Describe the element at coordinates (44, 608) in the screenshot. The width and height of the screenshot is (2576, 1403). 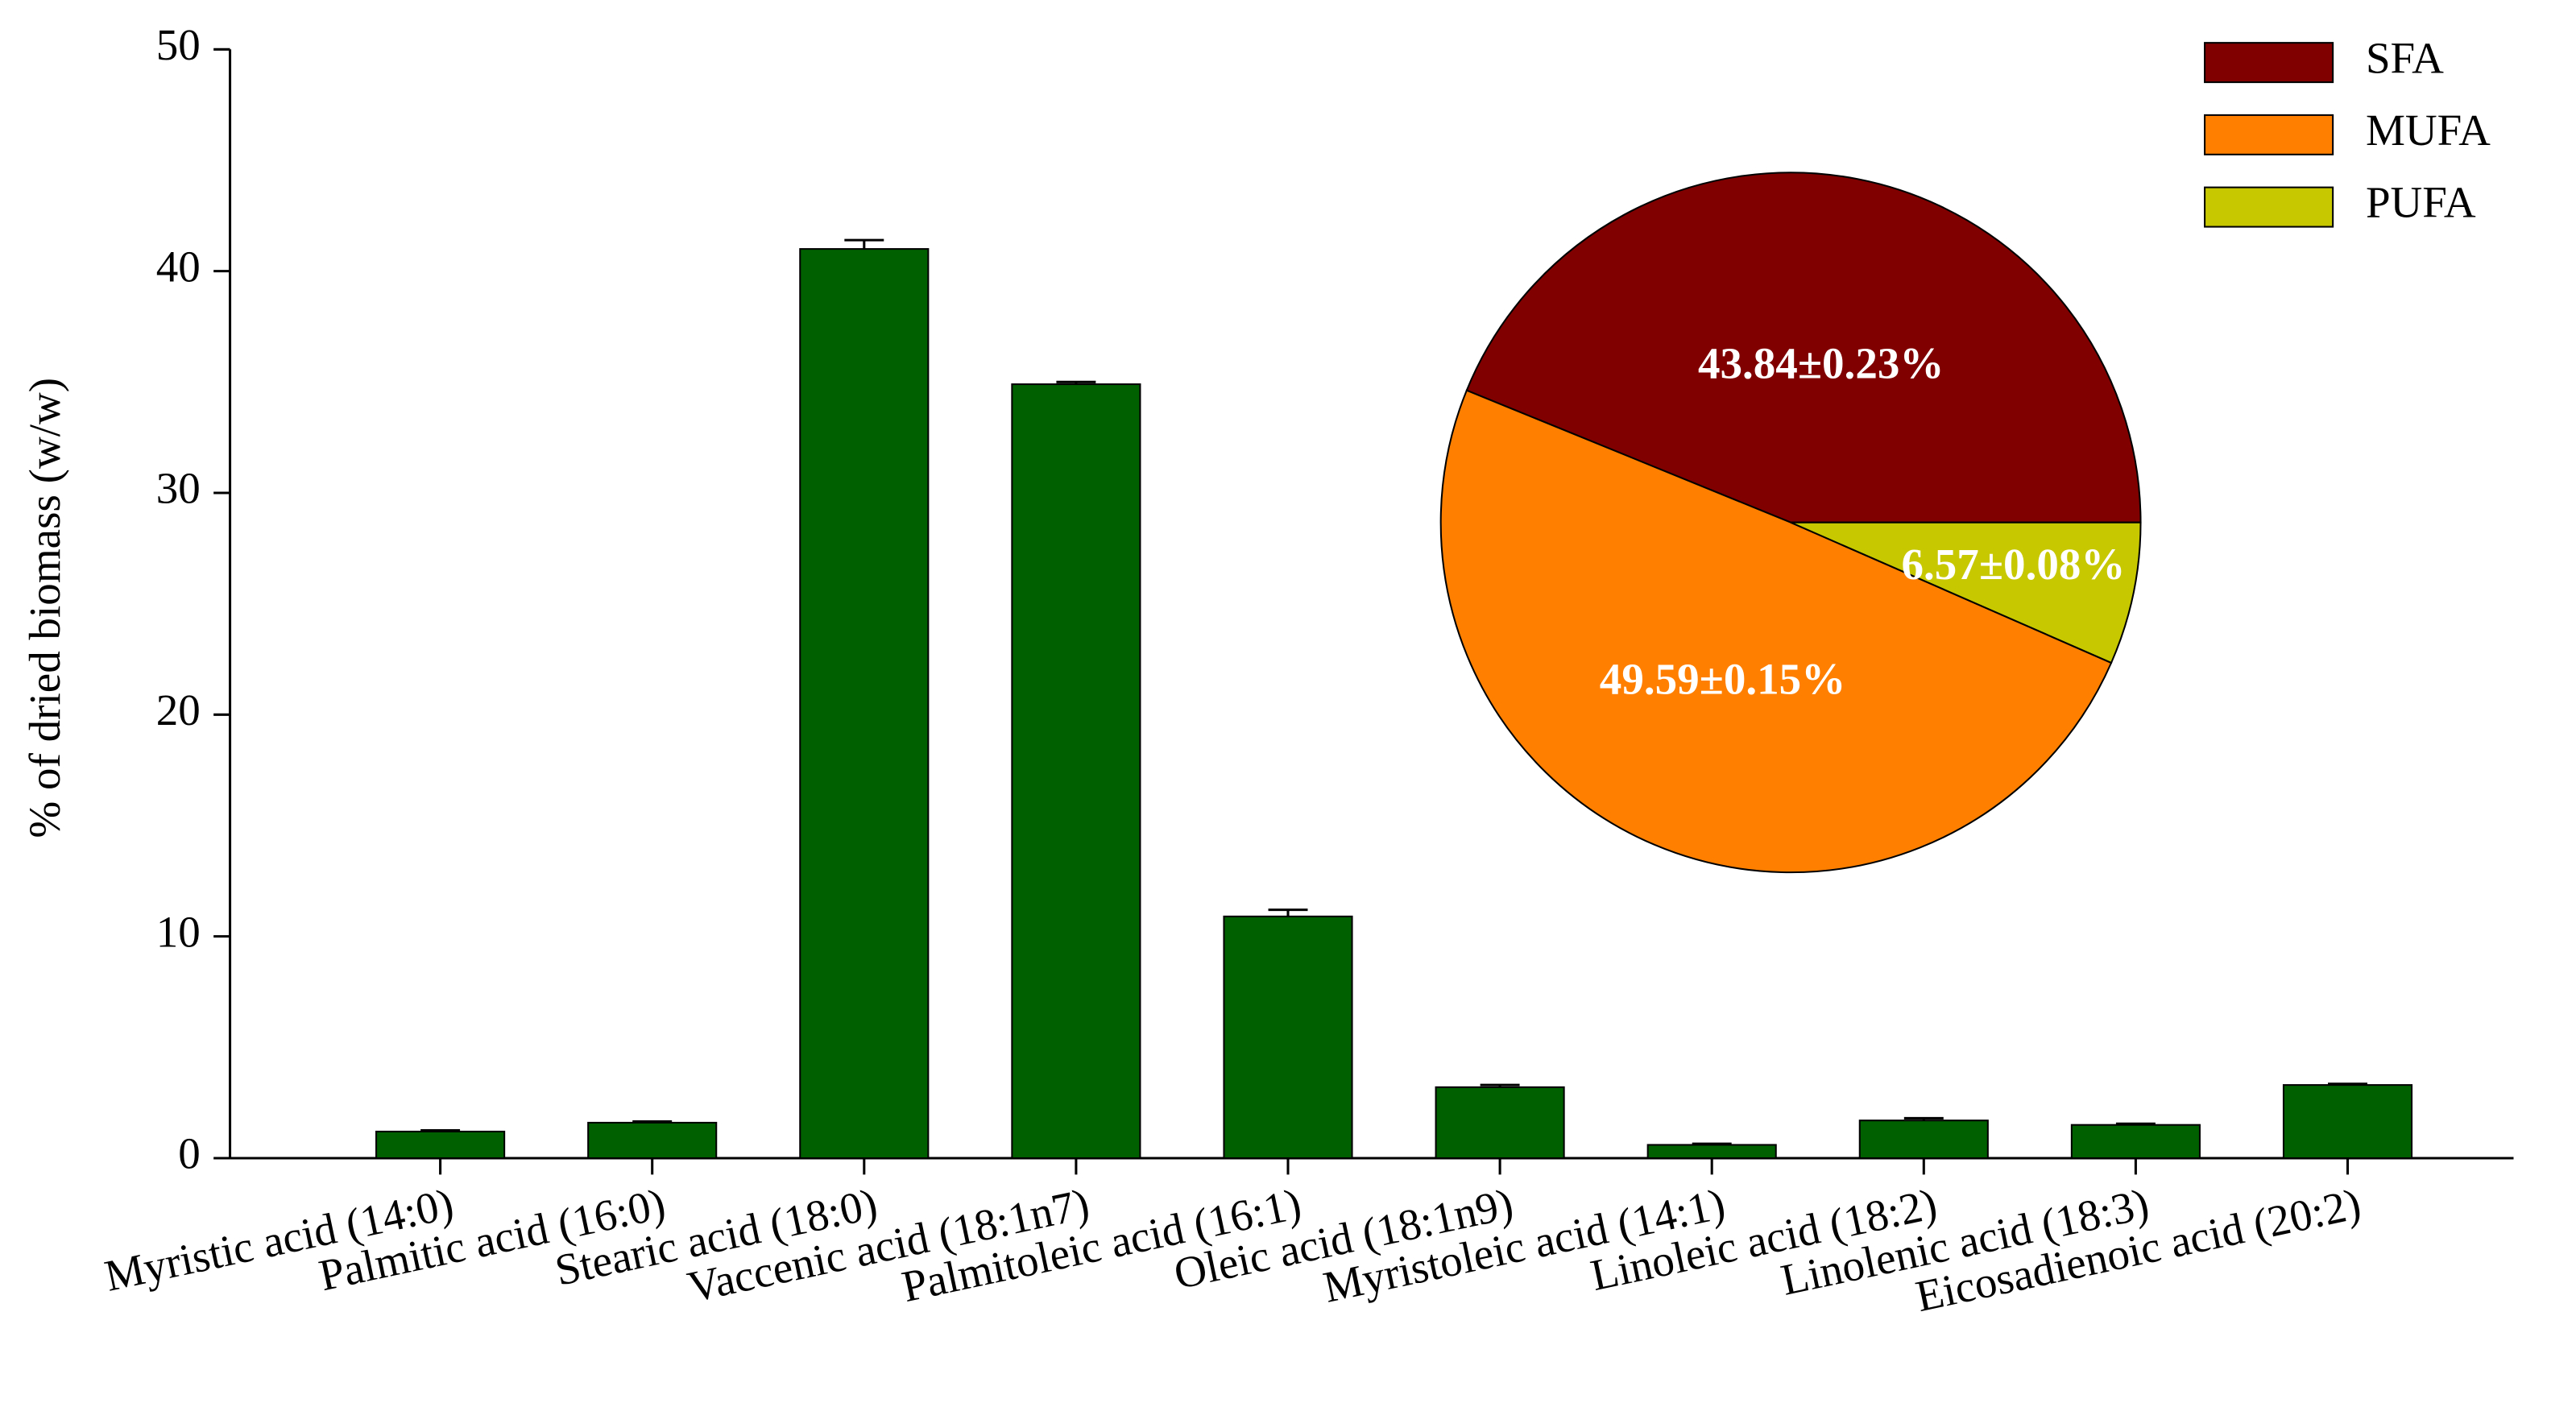
I see `y-axis-label: % of dried biomass (w/w)` at that location.